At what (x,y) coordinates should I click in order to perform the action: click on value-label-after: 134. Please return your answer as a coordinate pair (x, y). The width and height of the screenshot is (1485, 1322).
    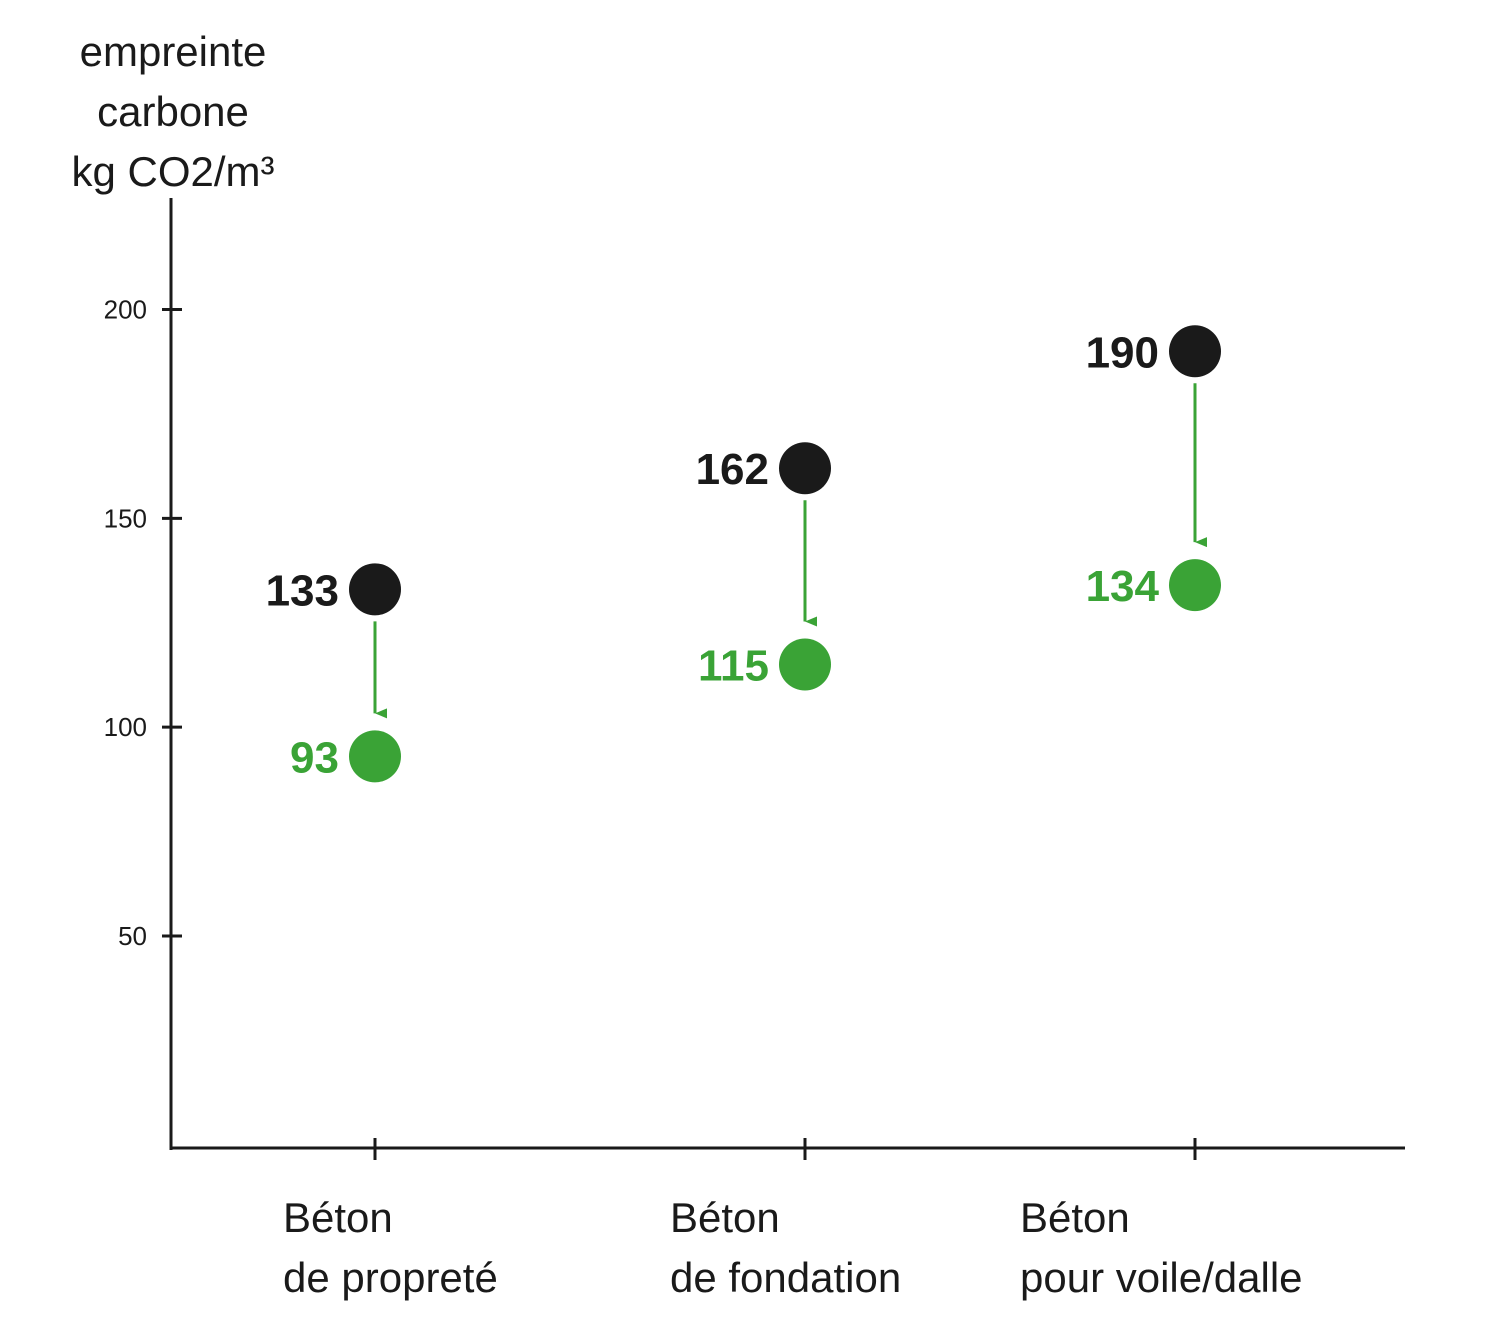
    Looking at the image, I should click on (1123, 586).